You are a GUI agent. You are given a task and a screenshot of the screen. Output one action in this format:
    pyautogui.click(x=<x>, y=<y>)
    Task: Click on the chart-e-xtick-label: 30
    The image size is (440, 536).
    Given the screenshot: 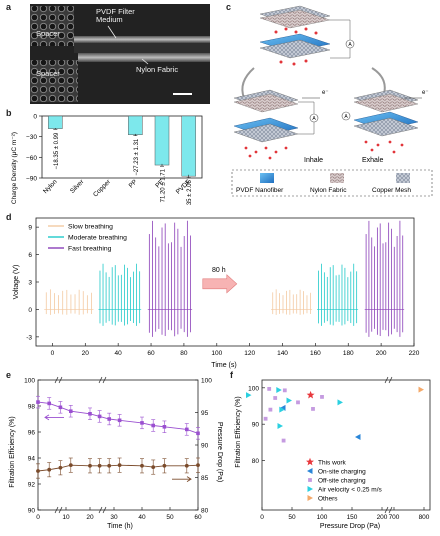 What is the action you would take?
    pyautogui.click(x=114, y=517)
    